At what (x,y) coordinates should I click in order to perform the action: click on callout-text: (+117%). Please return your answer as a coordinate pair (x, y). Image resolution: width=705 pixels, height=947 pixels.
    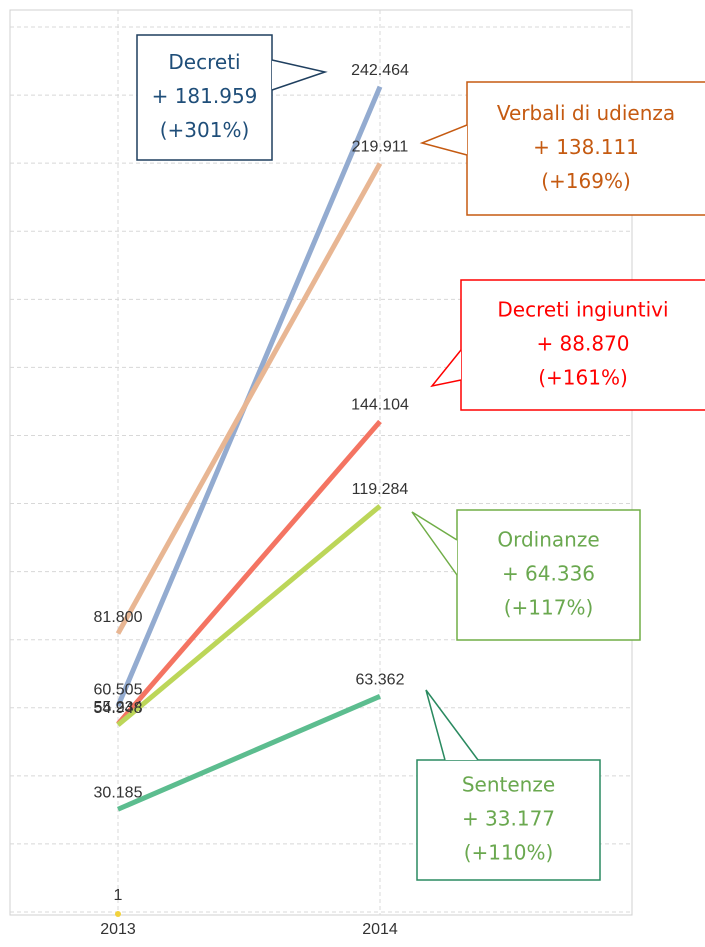
    Looking at the image, I should click on (549, 608).